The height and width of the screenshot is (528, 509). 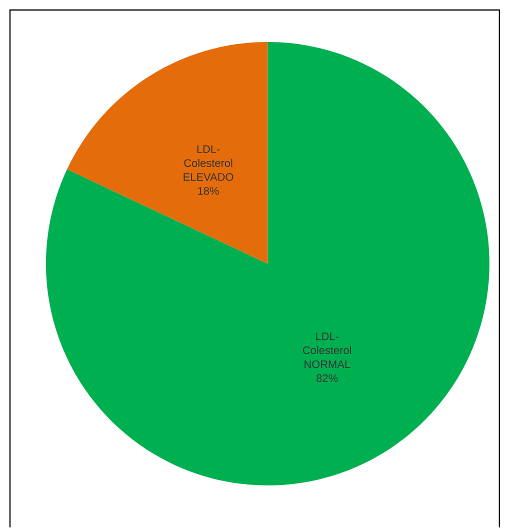 What do you see at coordinates (208, 191) in the screenshot?
I see `data-label: 18%` at bounding box center [208, 191].